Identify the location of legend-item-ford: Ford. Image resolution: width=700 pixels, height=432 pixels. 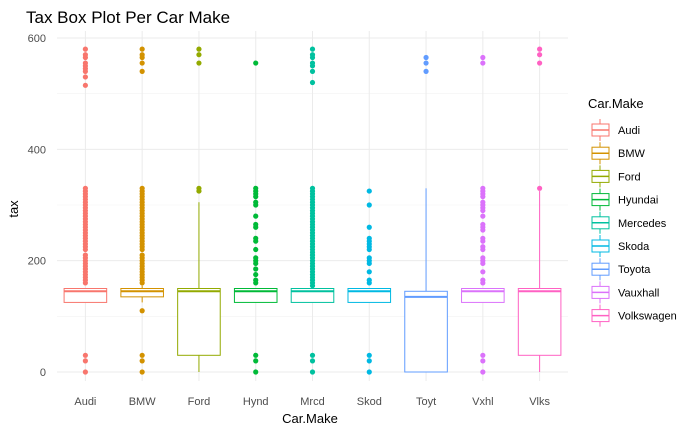
(616, 176).